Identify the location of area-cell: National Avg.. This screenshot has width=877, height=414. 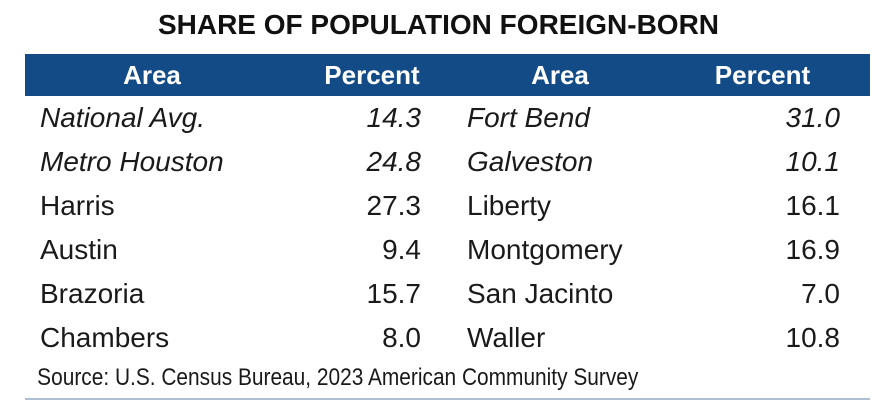
(122, 117).